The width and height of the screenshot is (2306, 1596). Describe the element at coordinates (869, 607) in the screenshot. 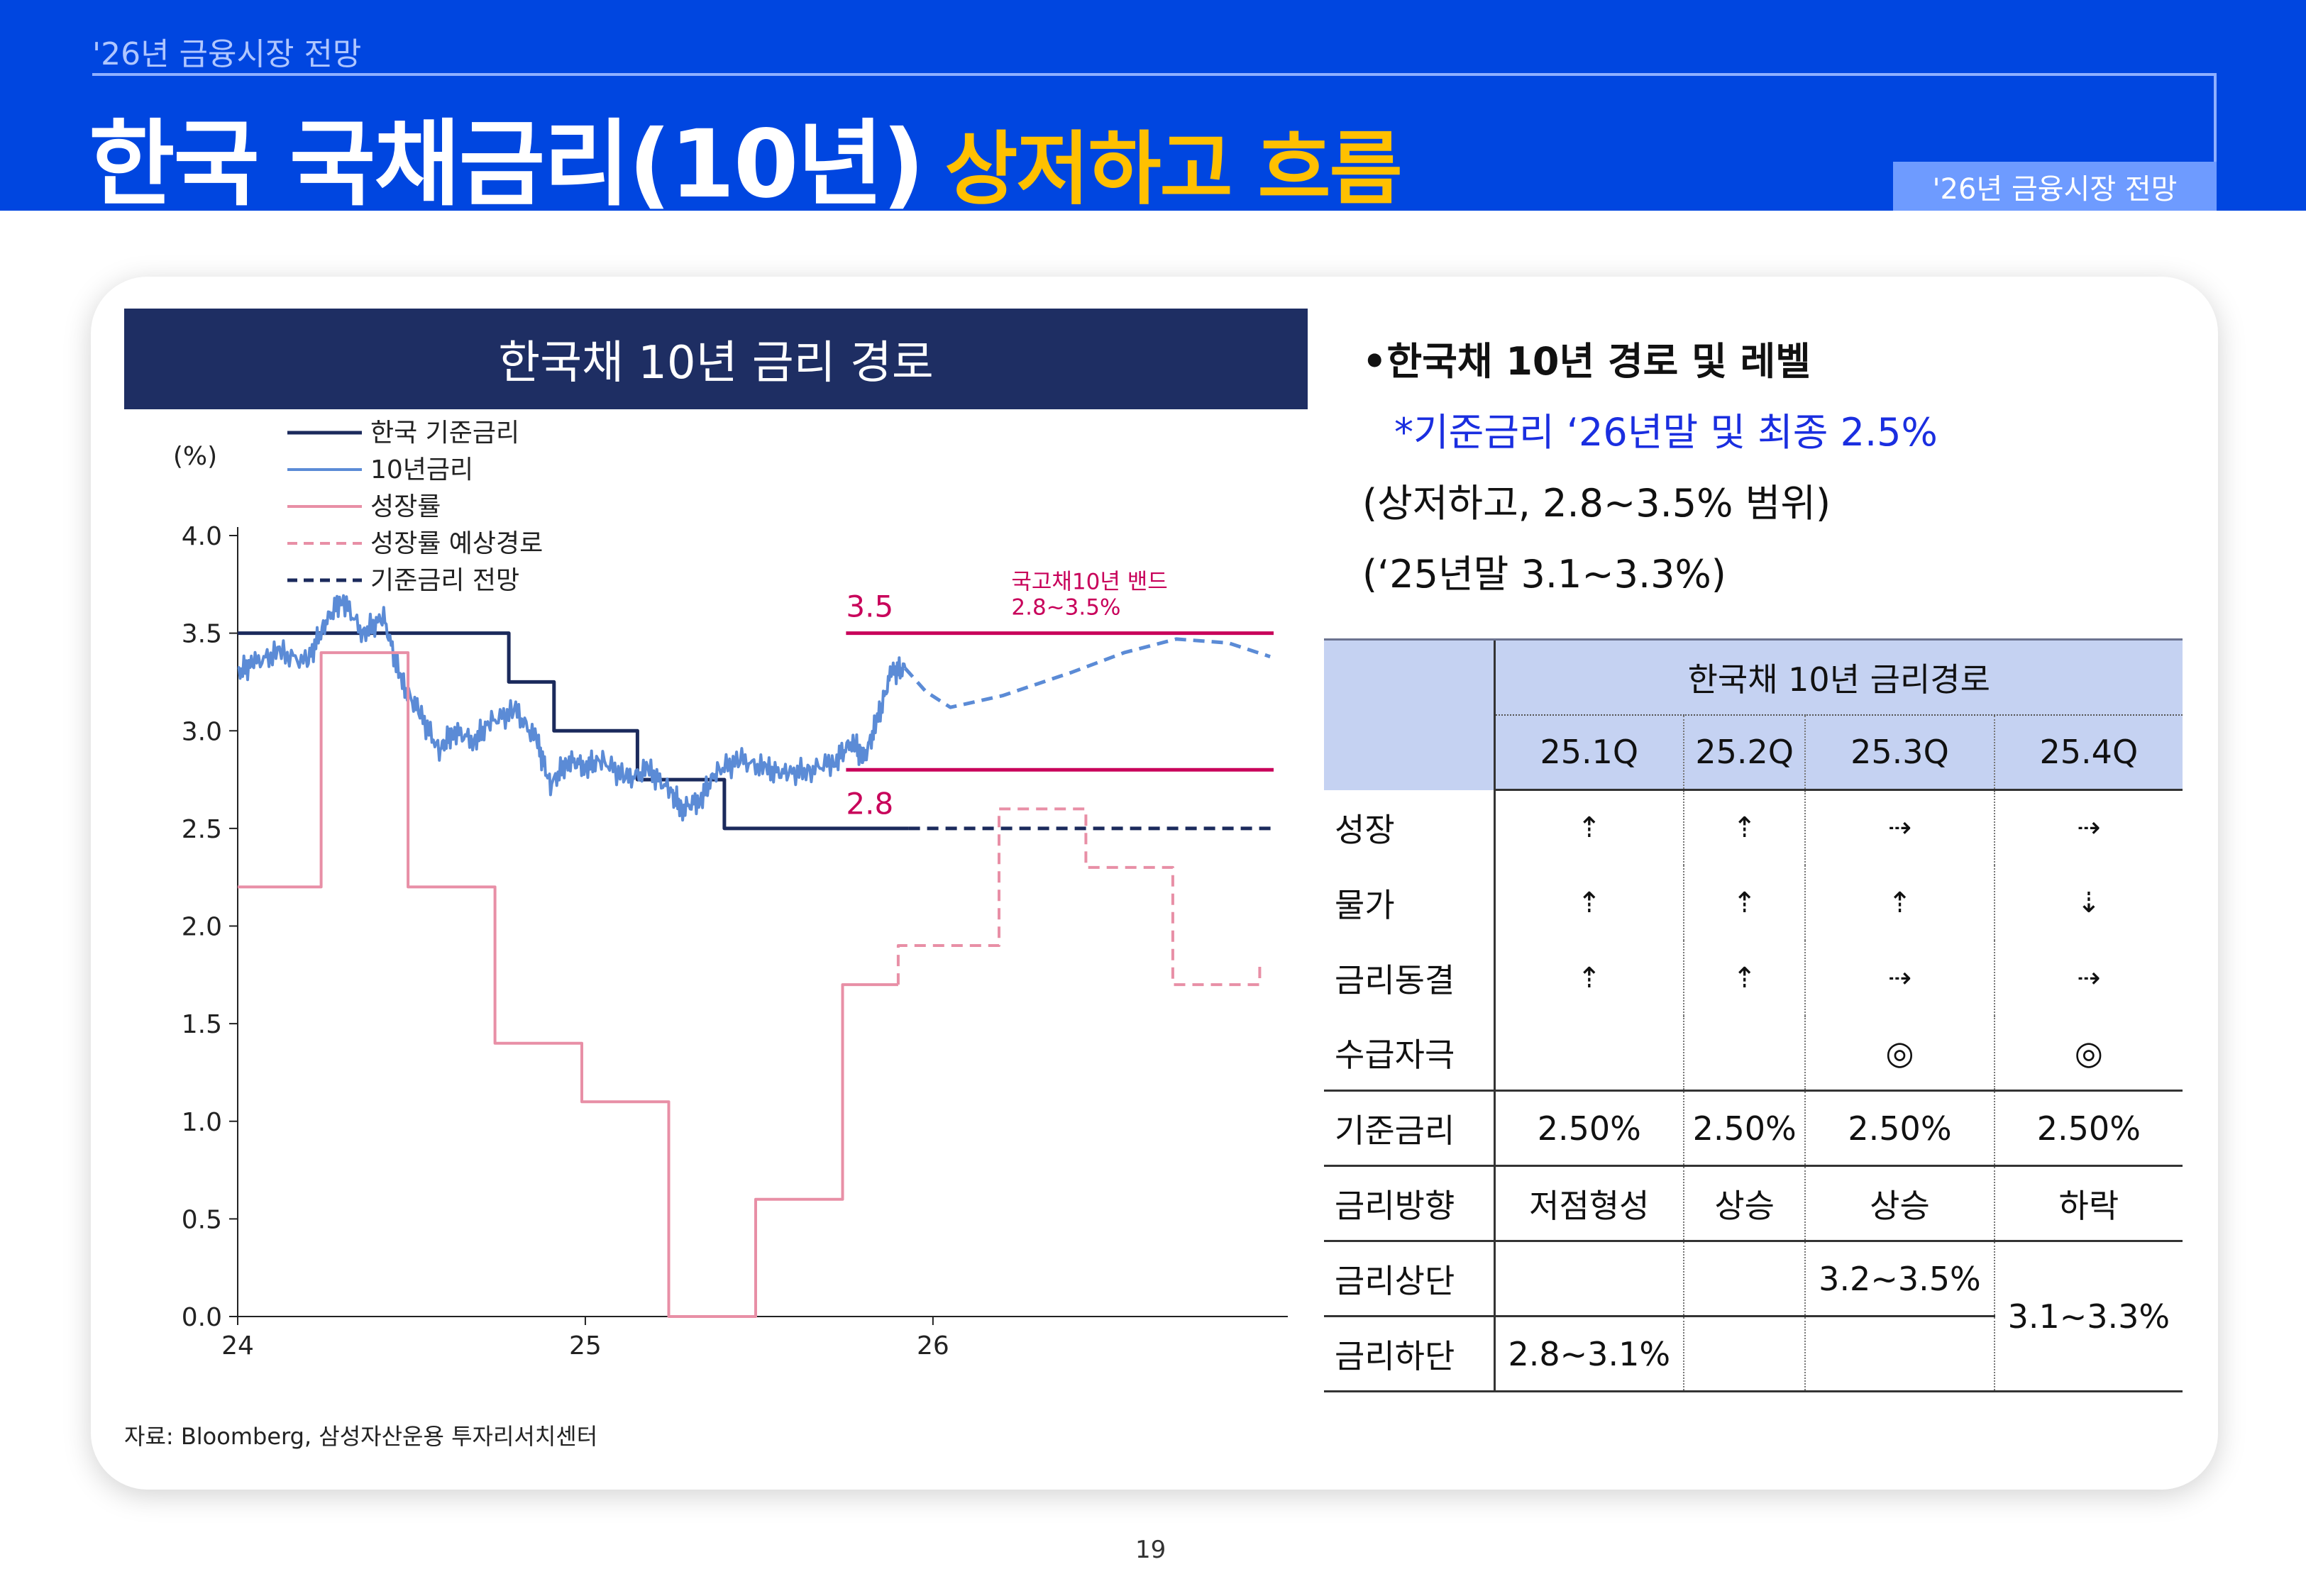

I see `band-upper-label: 3.5` at that location.